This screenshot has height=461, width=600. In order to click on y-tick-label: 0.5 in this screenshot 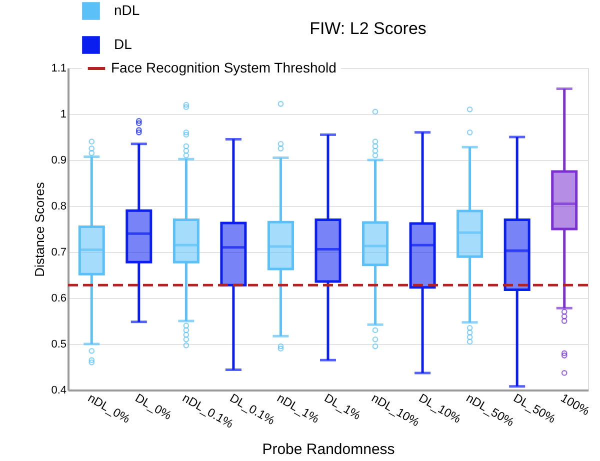, I will do `click(58, 344)`.